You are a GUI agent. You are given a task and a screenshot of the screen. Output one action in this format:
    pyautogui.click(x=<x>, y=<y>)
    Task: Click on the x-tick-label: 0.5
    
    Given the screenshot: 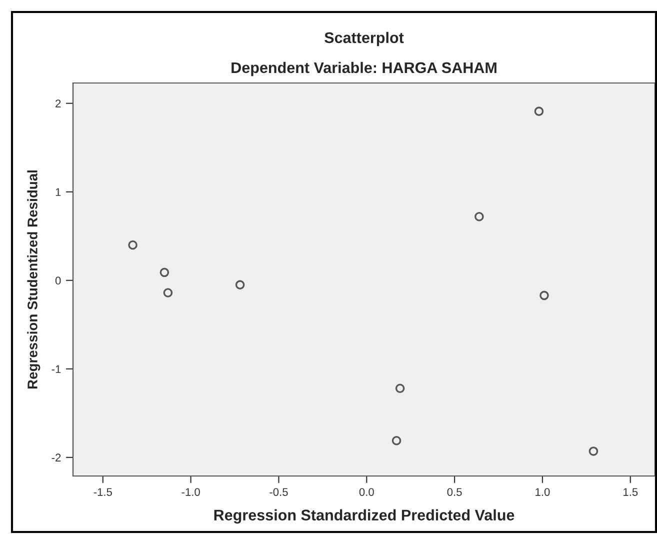 What is the action you would take?
    pyautogui.click(x=454, y=492)
    